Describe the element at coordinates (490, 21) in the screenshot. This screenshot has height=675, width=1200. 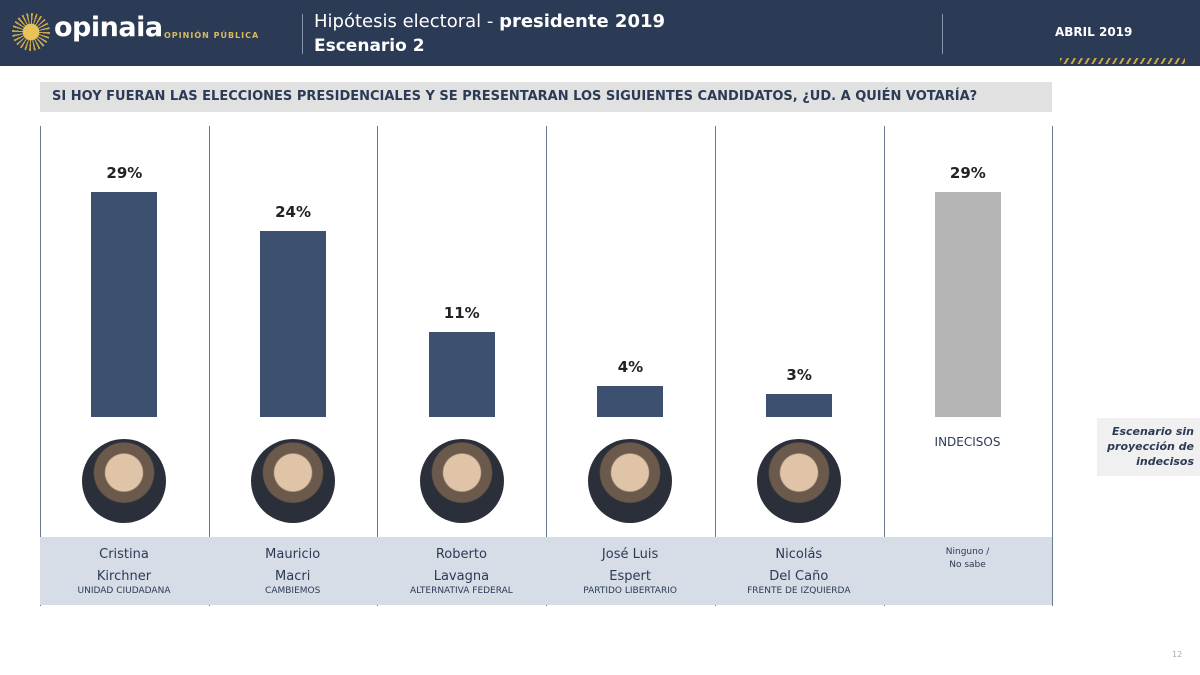
I see `page-title: Hipótesis electoral - presidente 2019` at that location.